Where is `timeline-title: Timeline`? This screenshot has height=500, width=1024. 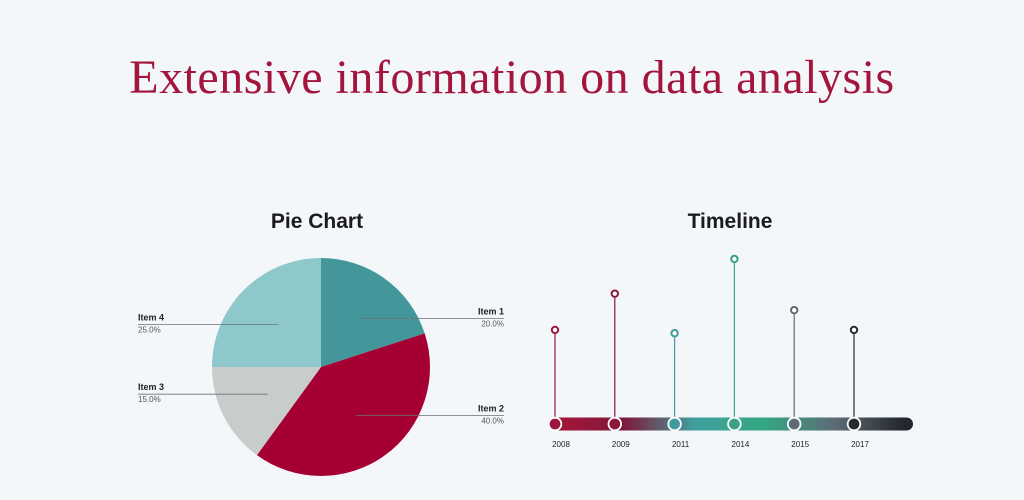
timeline-title: Timeline is located at coordinates (730, 221).